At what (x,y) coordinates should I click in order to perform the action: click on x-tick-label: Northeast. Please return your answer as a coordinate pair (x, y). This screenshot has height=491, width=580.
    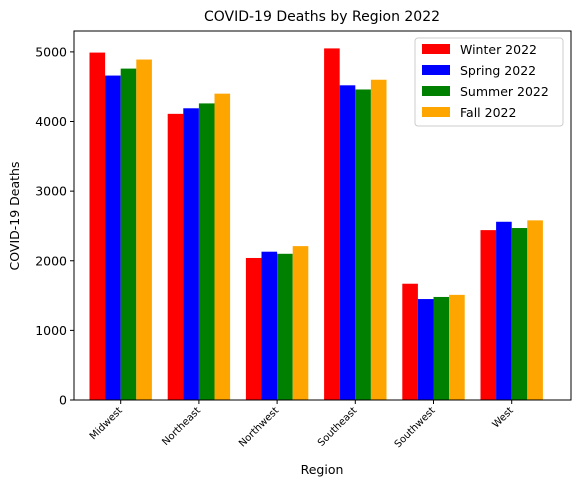
    Looking at the image, I should click on (181, 426).